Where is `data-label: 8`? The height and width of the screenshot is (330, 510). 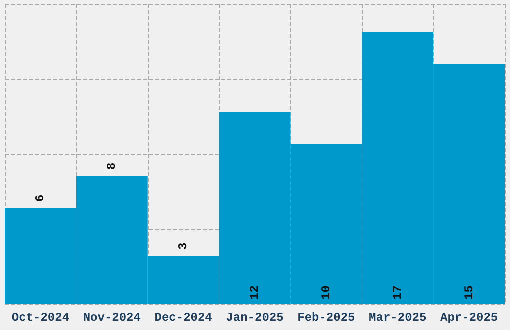
data-label: 8 is located at coordinates (112, 166).